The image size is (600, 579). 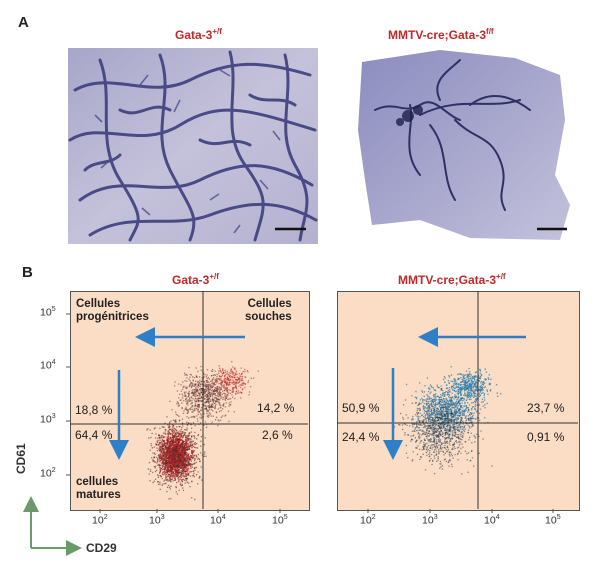 What do you see at coordinates (23, 22) in the screenshot?
I see `panel-a-letter: A` at bounding box center [23, 22].